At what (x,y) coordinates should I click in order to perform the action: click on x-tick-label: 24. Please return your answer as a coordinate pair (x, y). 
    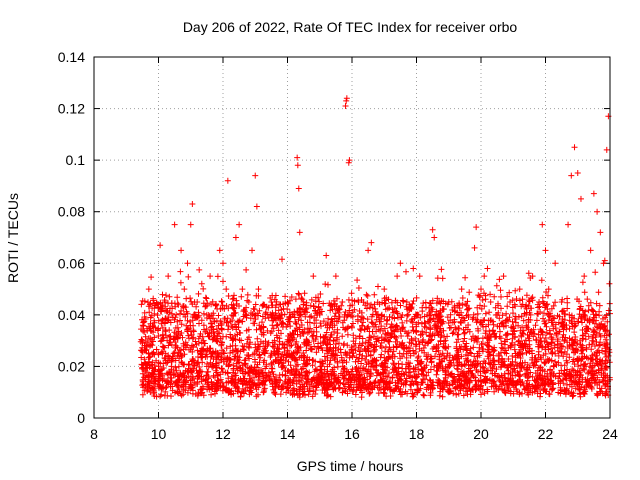
    Looking at the image, I should click on (610, 434).